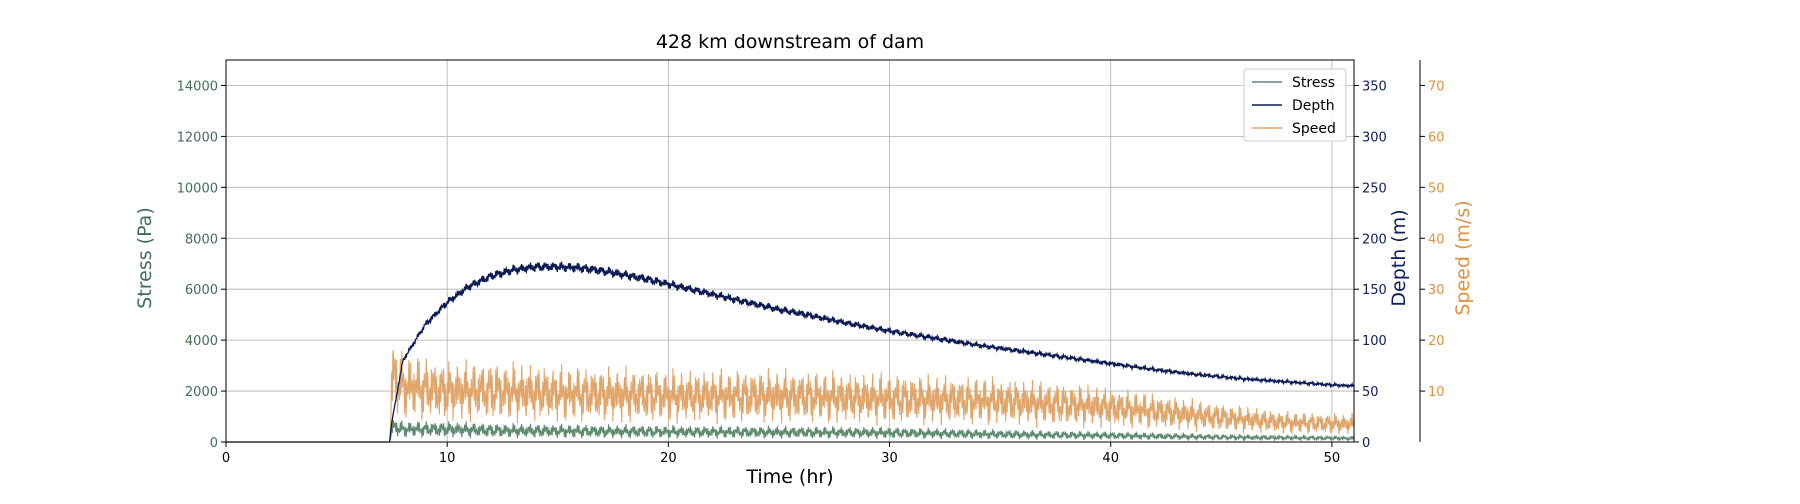 The height and width of the screenshot is (504, 1800). I want to click on speed-tick-label: 40, so click(1436, 239).